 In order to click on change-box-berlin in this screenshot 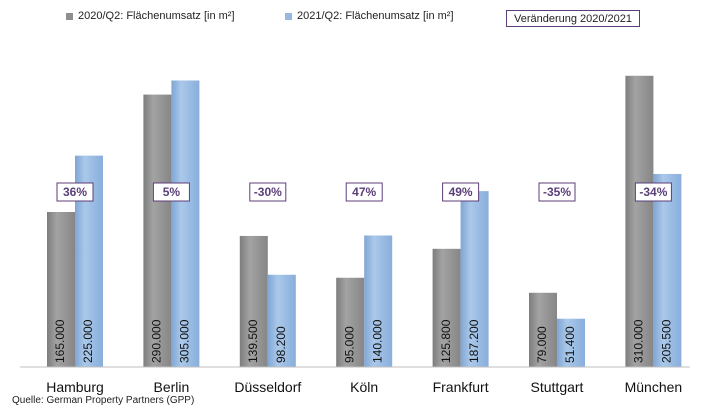, I will do `click(171, 192)`.